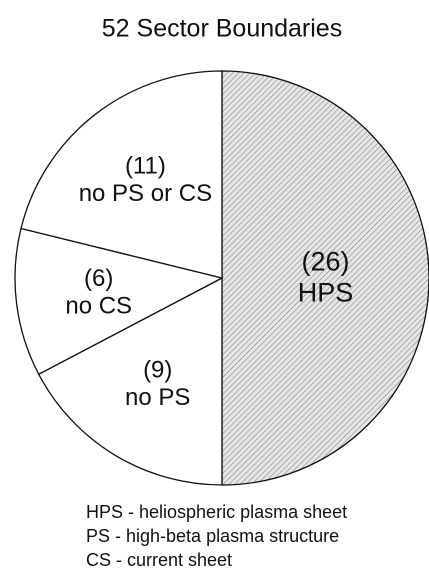 The height and width of the screenshot is (576, 429). Describe the element at coordinates (222, 29) in the screenshot. I see `chart-title: 52 Sector Boundaries` at that location.